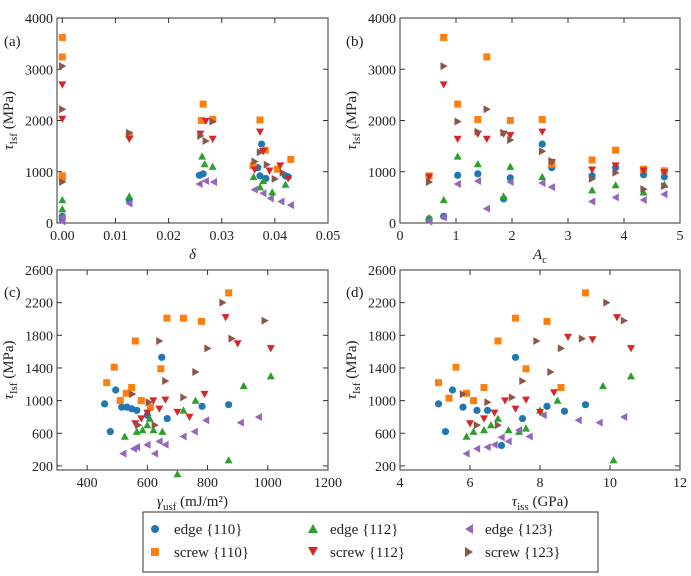 The image size is (691, 576). Describe the element at coordinates (168, 236) in the screenshot. I see `x-tick-label: 0.02` at that location.